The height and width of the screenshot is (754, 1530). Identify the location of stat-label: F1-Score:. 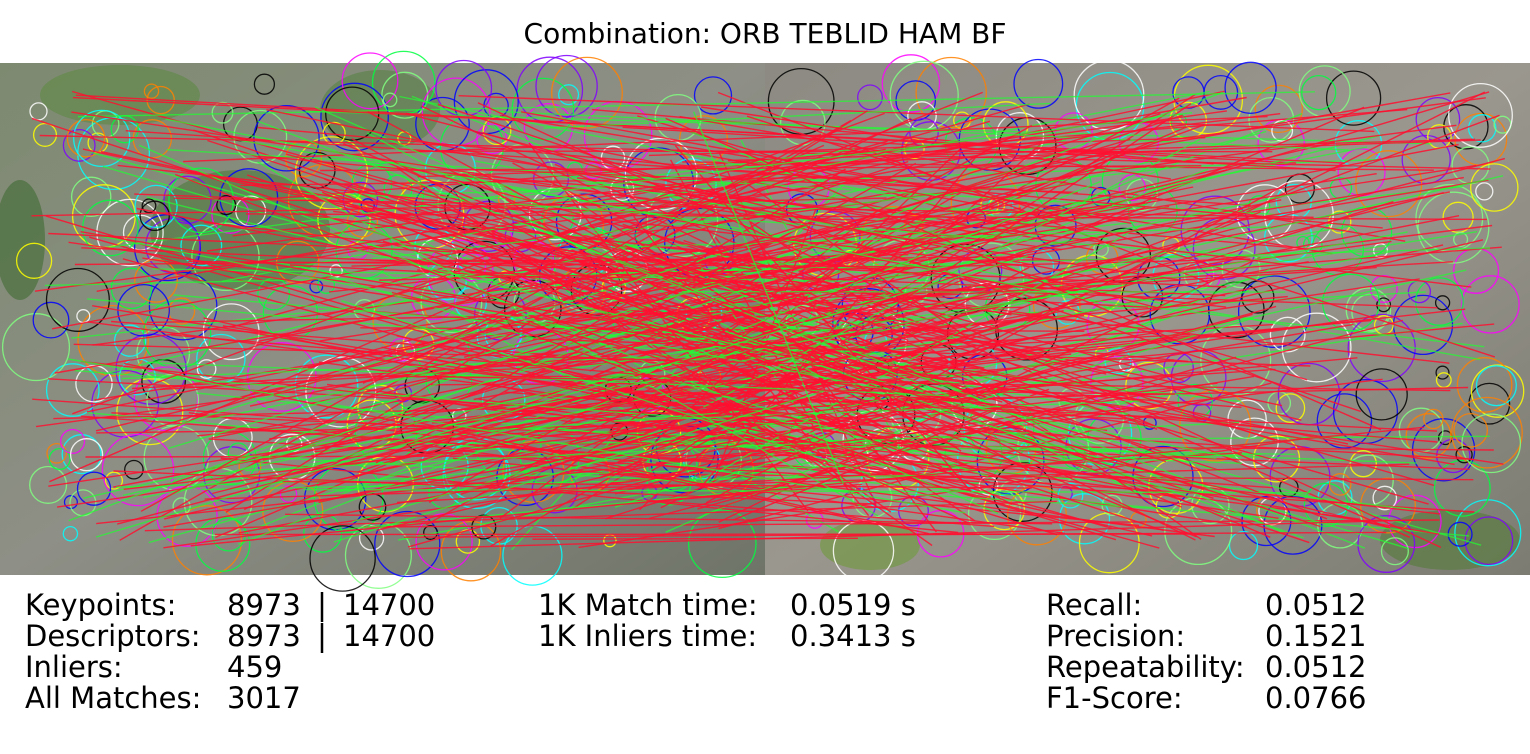
(1114, 698).